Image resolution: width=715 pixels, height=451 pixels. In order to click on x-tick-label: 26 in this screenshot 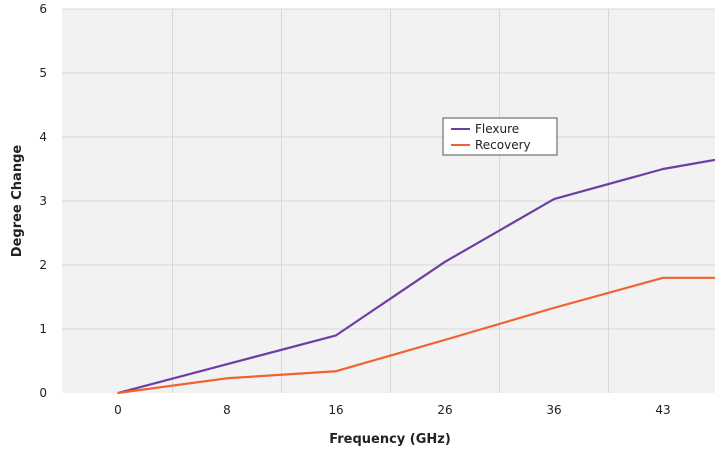, I will do `click(444, 410)`.